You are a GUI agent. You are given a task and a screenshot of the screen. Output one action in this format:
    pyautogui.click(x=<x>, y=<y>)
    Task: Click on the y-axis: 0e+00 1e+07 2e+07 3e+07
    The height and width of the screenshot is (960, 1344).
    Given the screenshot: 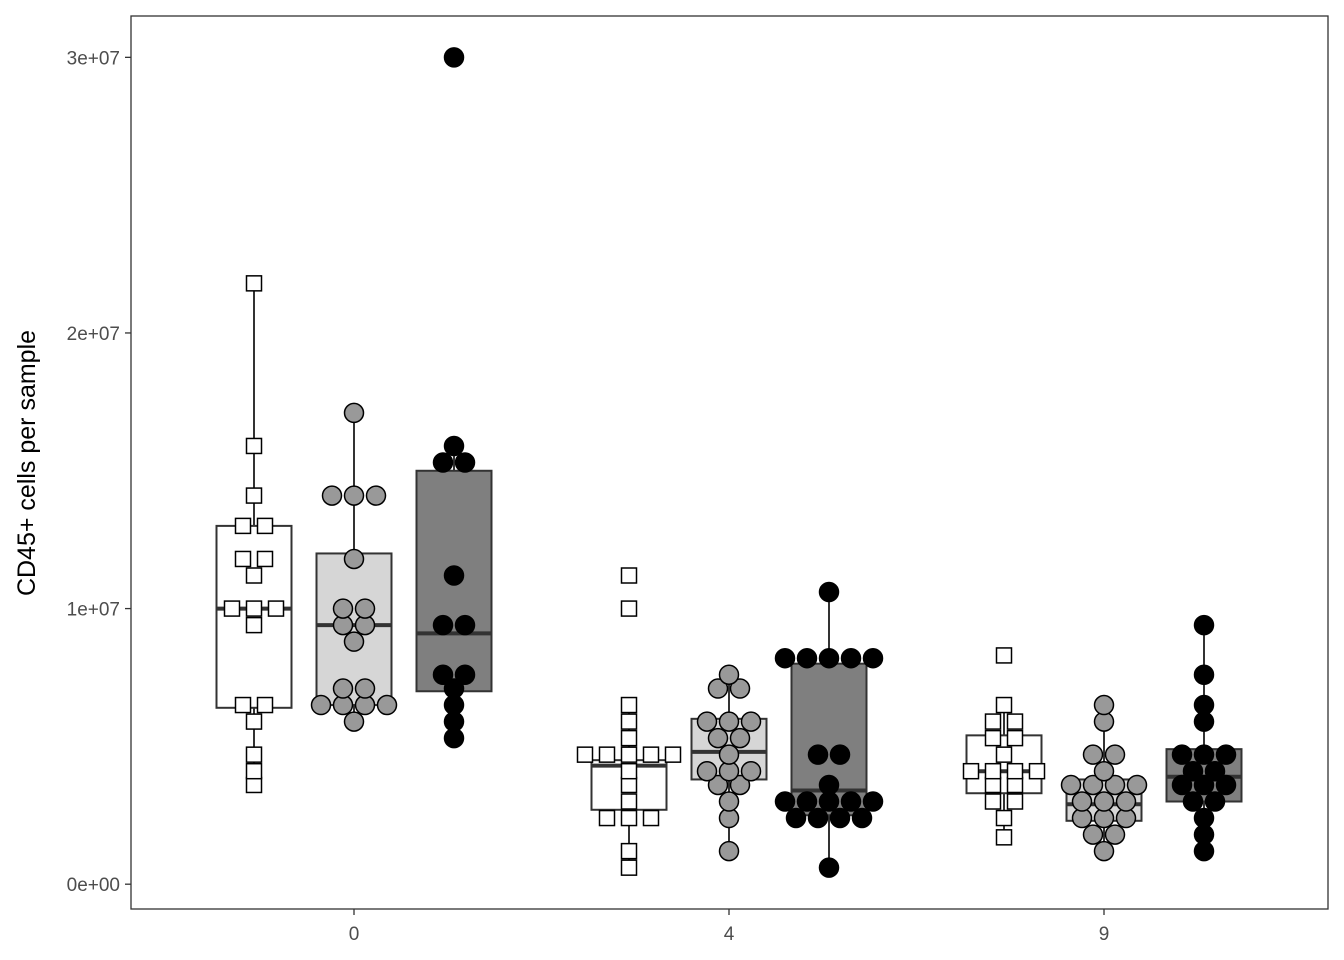 What is the action you would take?
    pyautogui.click(x=99, y=472)
    